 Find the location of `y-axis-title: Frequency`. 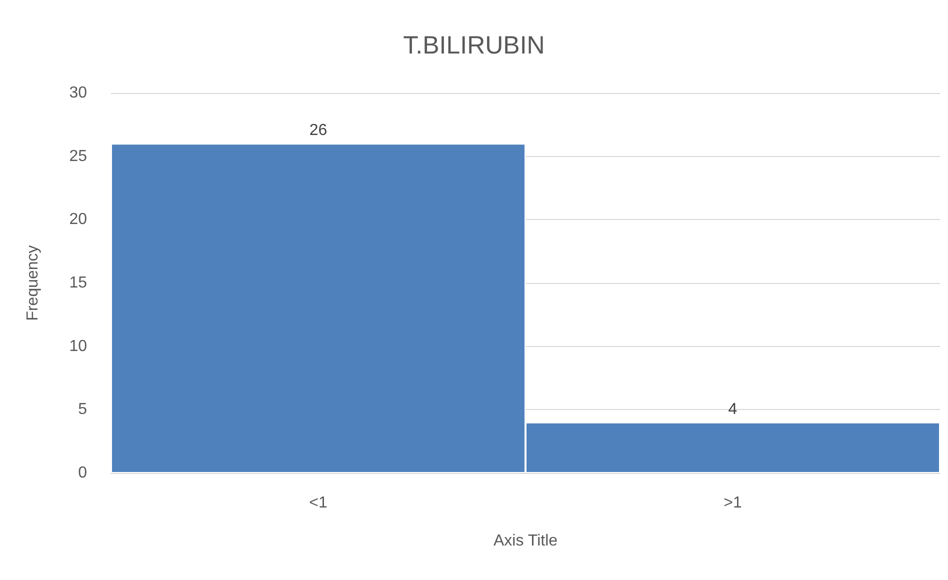

y-axis-title: Frequency is located at coordinates (33, 283).